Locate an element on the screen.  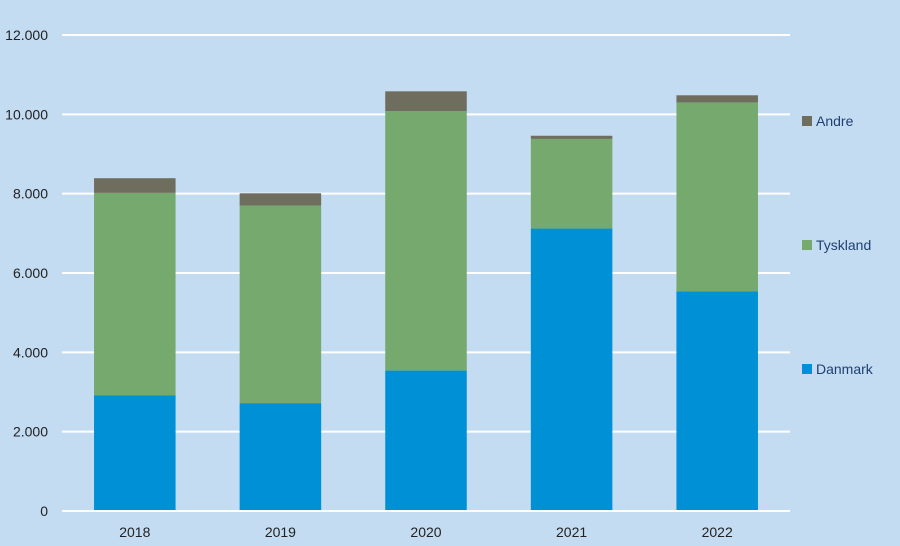
legend: Andre Tyskland Danmark is located at coordinates (838, 245).